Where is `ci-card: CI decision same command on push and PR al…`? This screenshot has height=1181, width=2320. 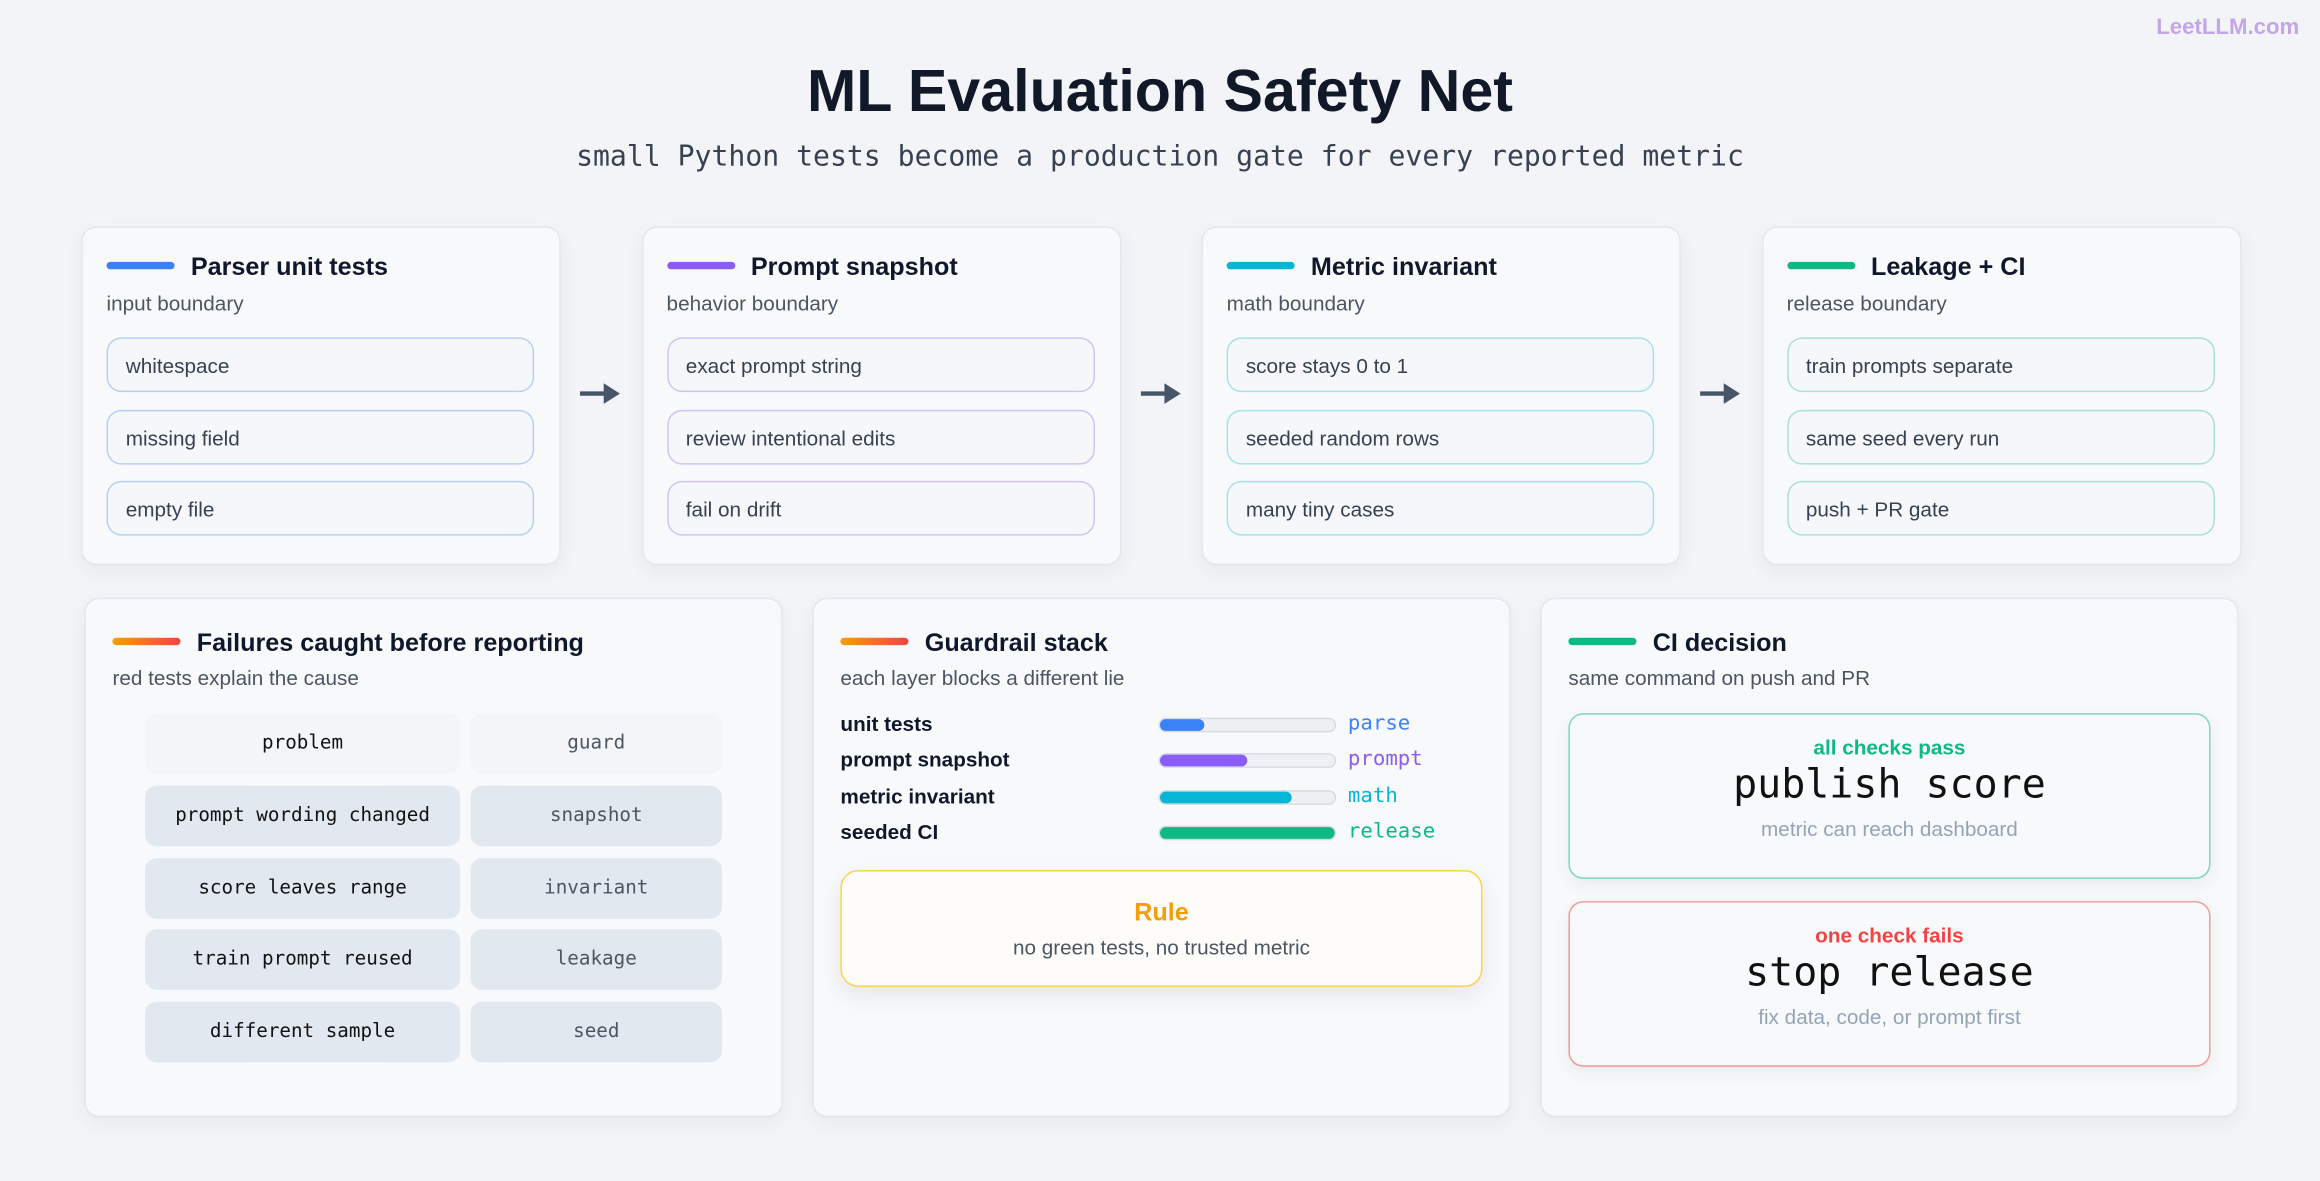
ci-card: CI decision same command on push and PR al… is located at coordinates (1889, 857).